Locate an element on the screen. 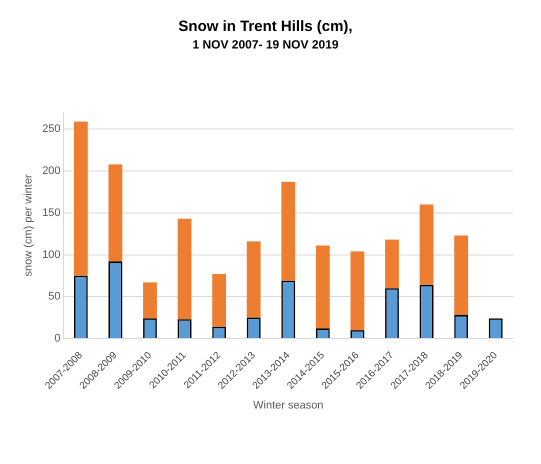 This screenshot has width=541, height=464. chart-title: Snow in Trent Hills (cm), is located at coordinates (265, 27).